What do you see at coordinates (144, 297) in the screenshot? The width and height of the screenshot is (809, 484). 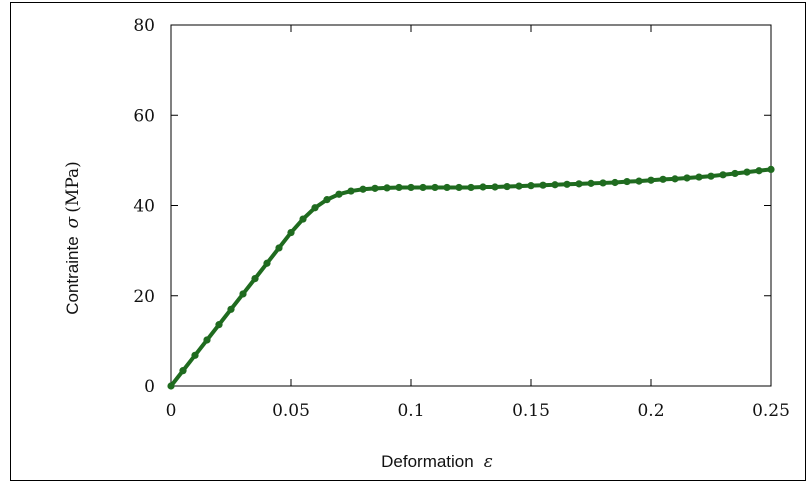 I see `y-tick-label: 20` at bounding box center [144, 297].